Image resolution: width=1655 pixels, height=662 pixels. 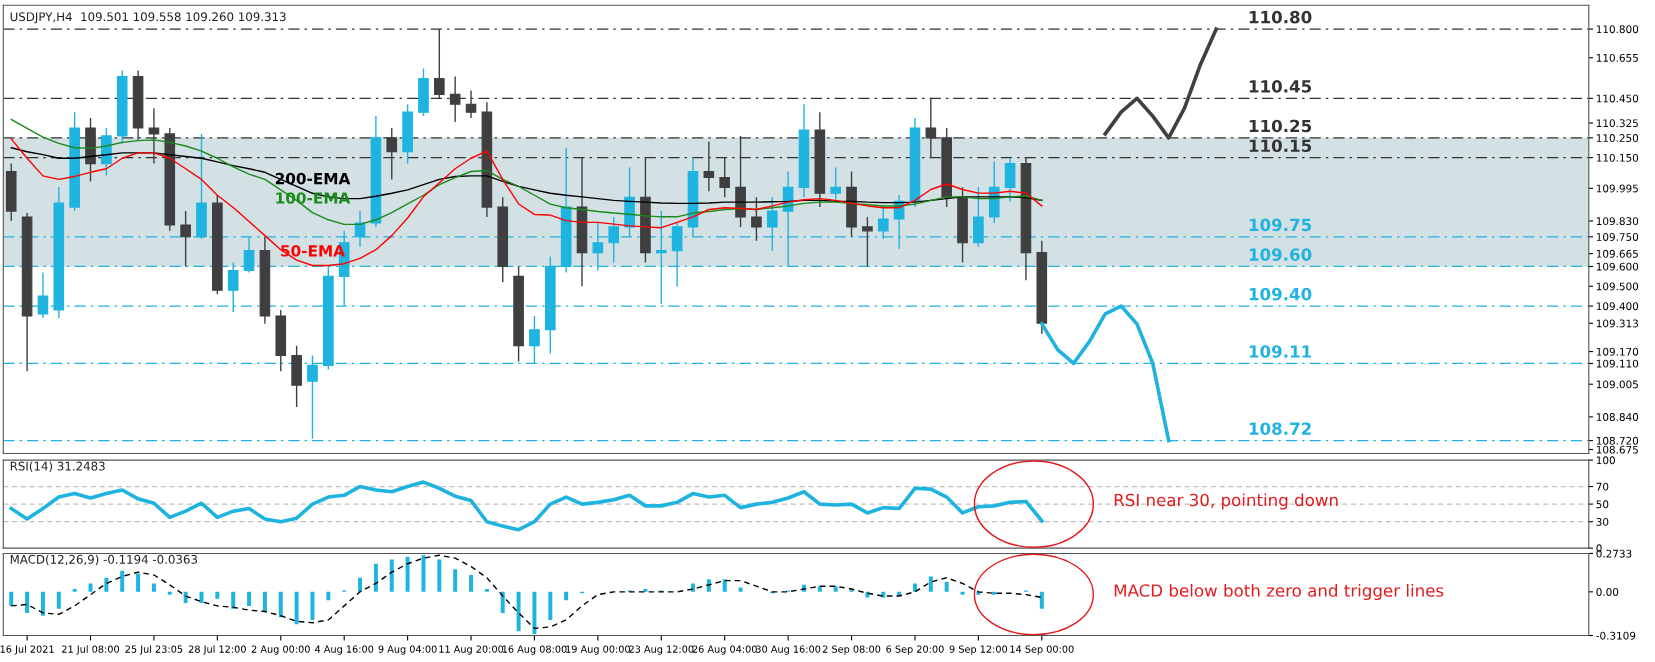 What do you see at coordinates (1617, 266) in the screenshot?
I see `y-tick-label: 109.600` at bounding box center [1617, 266].